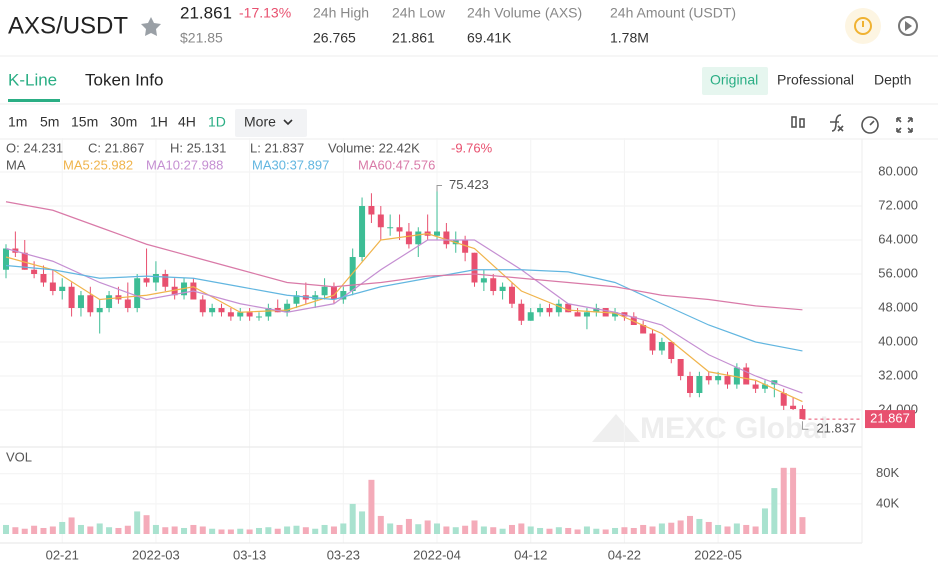 The image size is (938, 574). What do you see at coordinates (187, 122) in the screenshot?
I see `interval: 4H` at bounding box center [187, 122].